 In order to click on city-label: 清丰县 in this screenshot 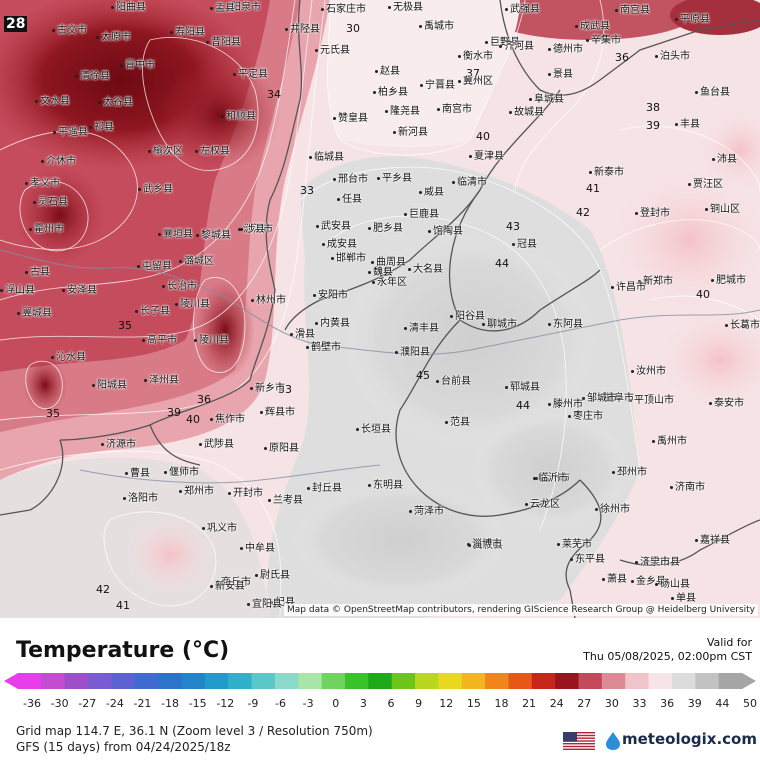, I will do `click(421, 328)`.